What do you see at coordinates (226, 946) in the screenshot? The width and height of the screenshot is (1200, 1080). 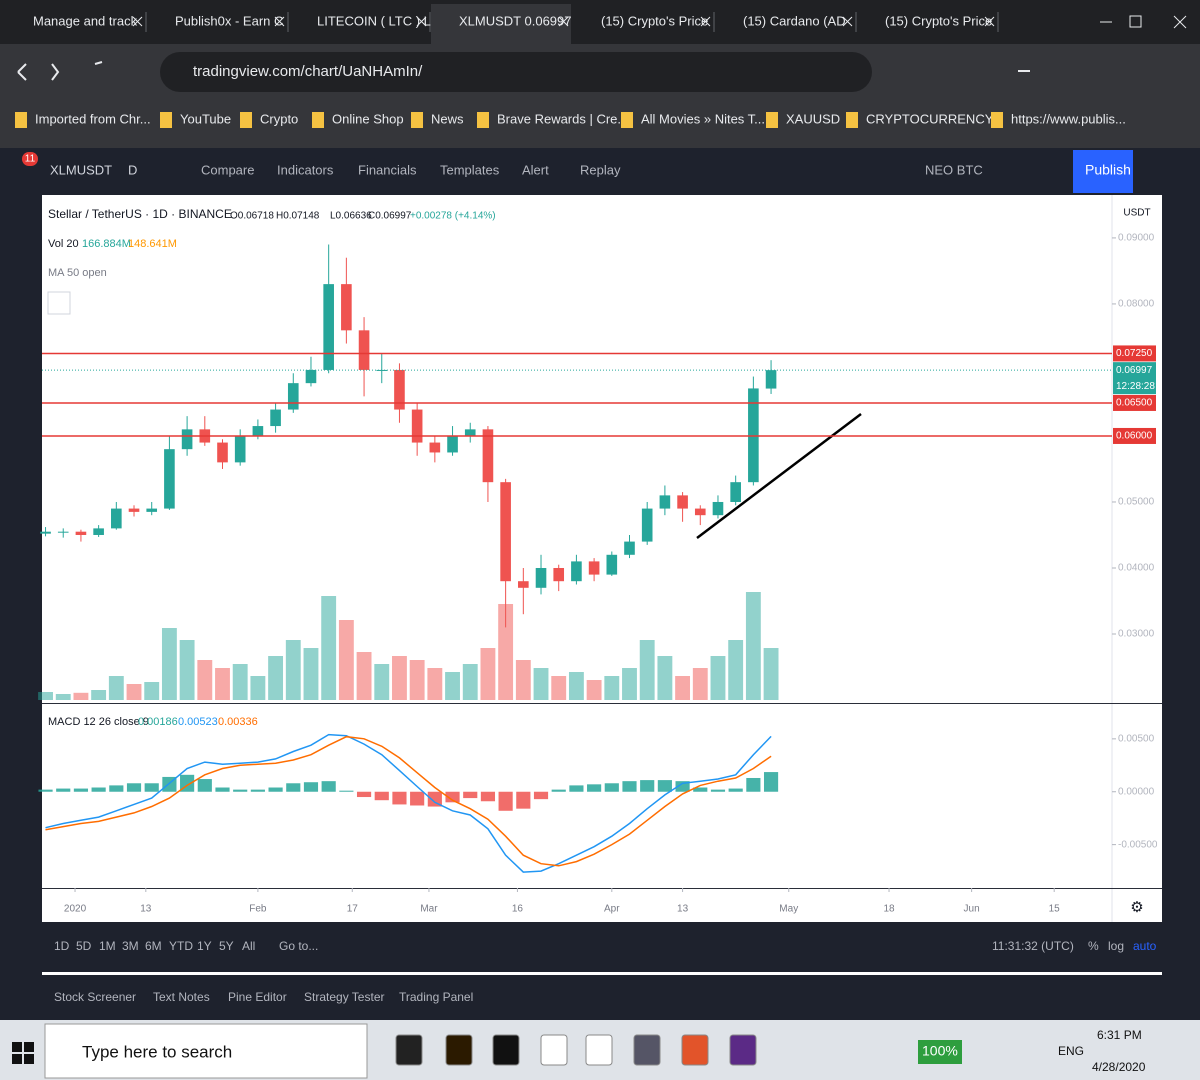 I see `range-button: 5Y` at bounding box center [226, 946].